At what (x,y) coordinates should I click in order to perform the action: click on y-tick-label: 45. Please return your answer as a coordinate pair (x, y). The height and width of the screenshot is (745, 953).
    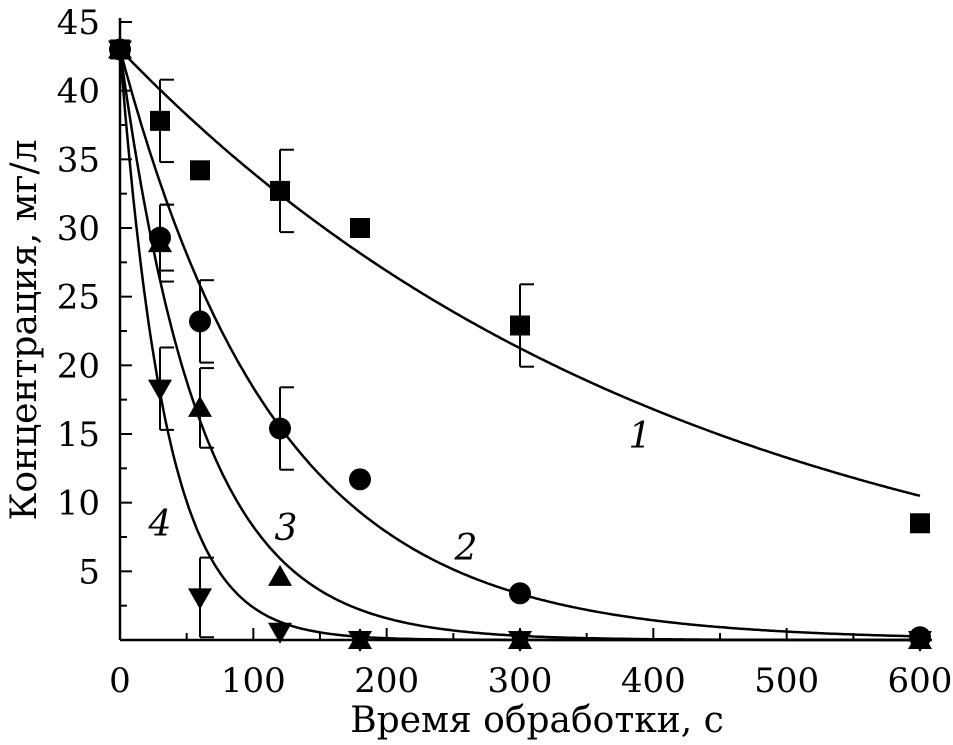
    Looking at the image, I should click on (78, 23).